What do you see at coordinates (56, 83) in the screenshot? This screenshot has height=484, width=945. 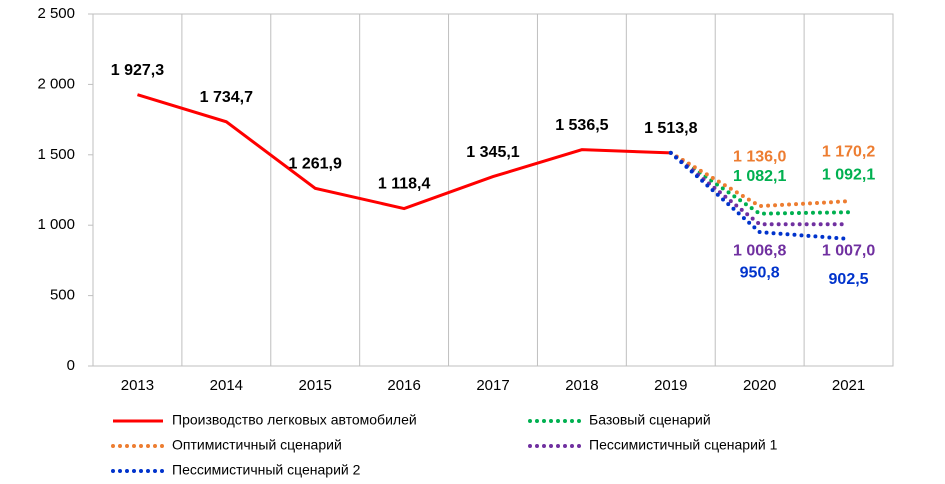 I see `y-tick-label: 2 000` at bounding box center [56, 83].